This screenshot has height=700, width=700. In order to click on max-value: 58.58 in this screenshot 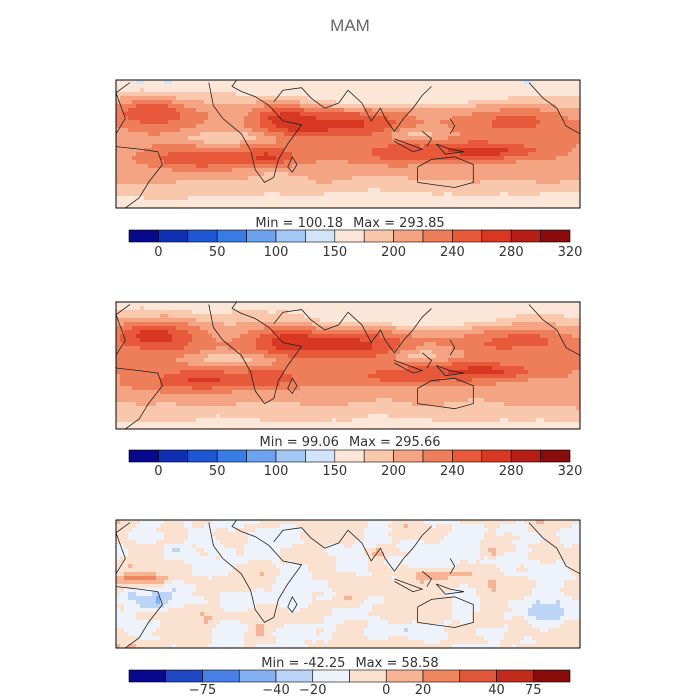, I will do `click(419, 663)`.